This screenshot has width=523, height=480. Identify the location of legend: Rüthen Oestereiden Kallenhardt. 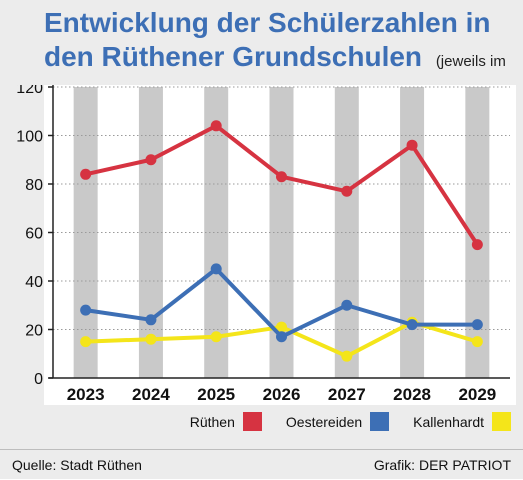
(343, 421).